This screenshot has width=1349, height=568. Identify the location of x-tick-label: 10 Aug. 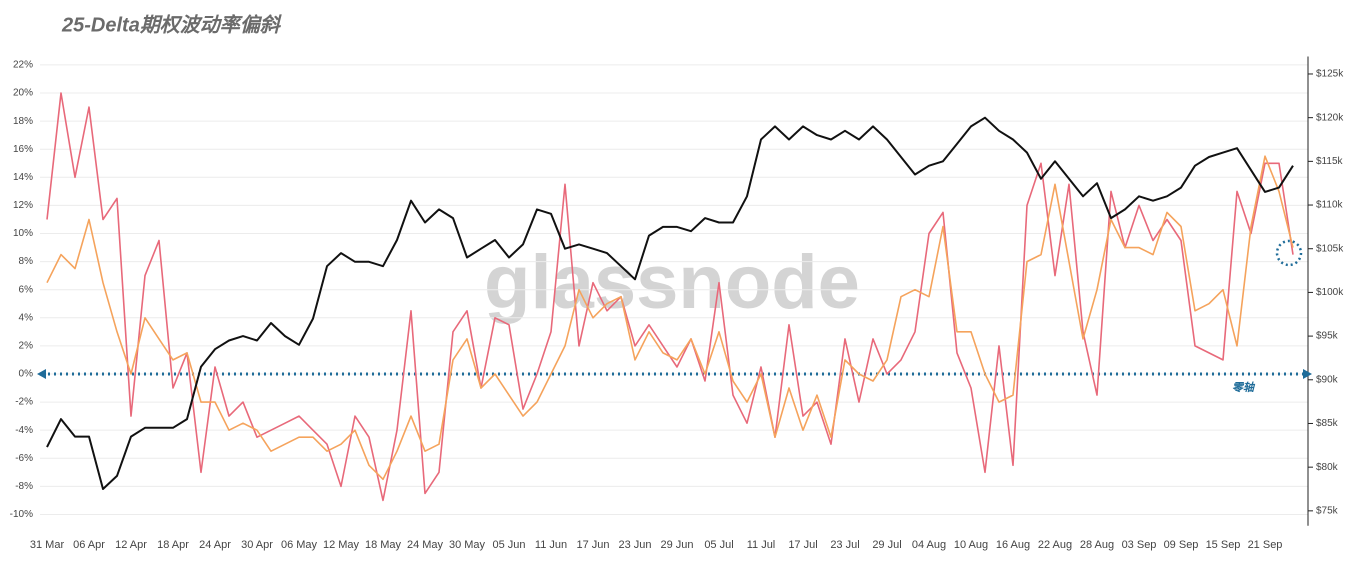
(971, 545).